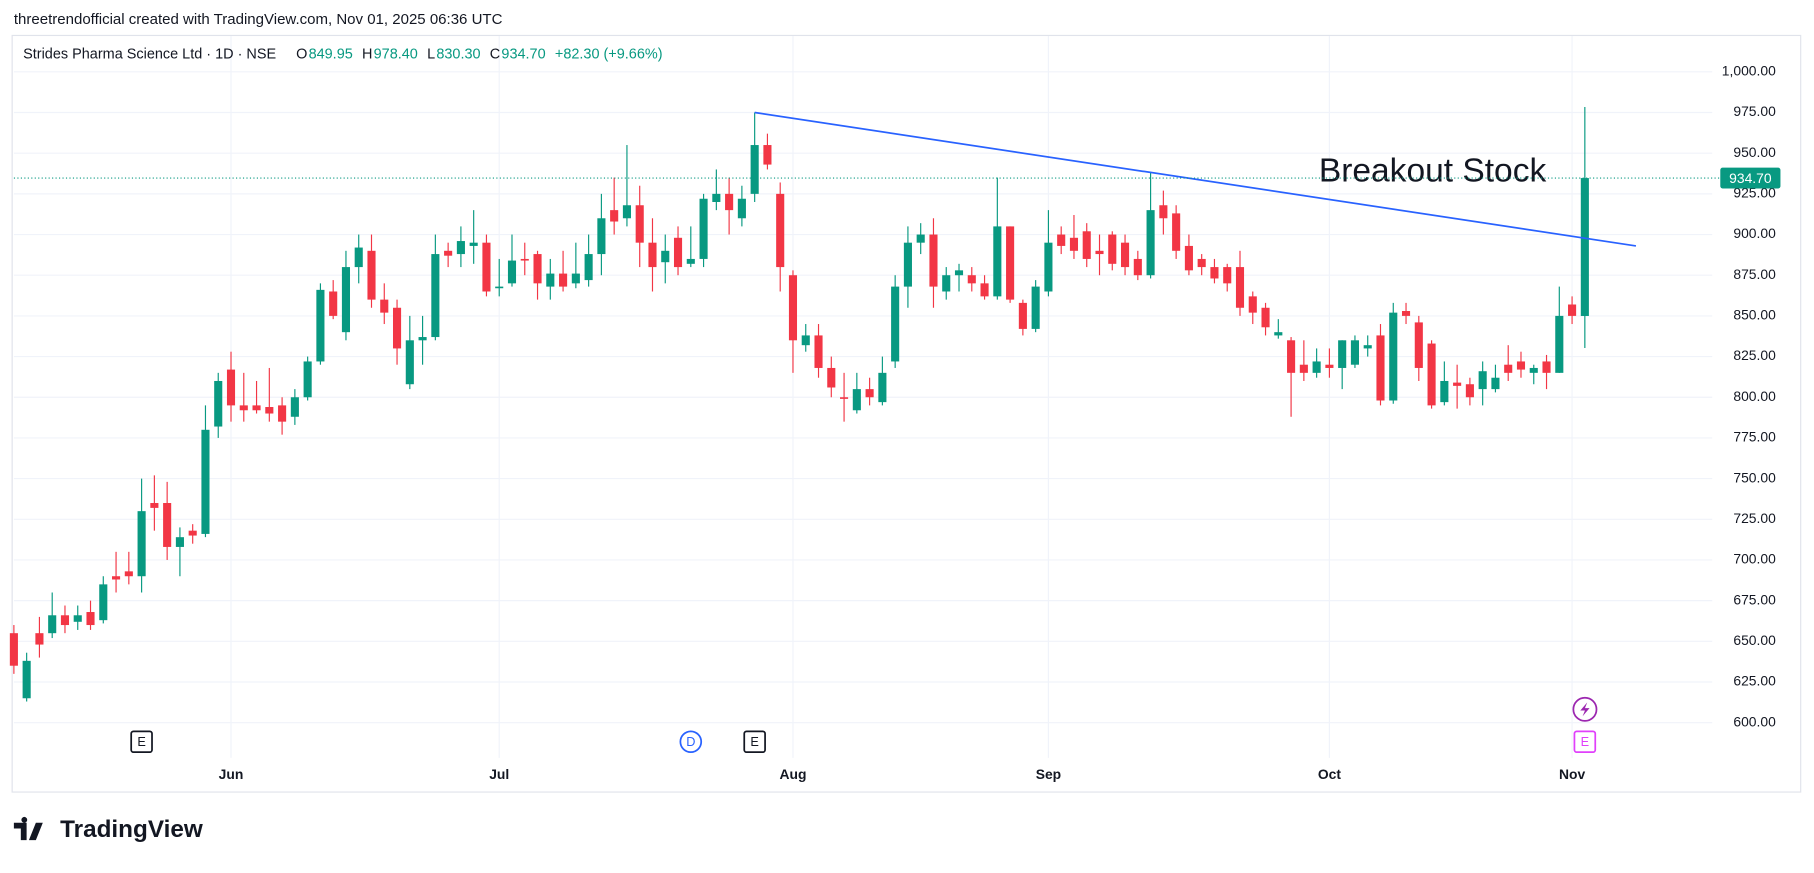 The width and height of the screenshot is (1814, 873). What do you see at coordinates (1754, 721) in the screenshot?
I see `y-tick-label: 600.00` at bounding box center [1754, 721].